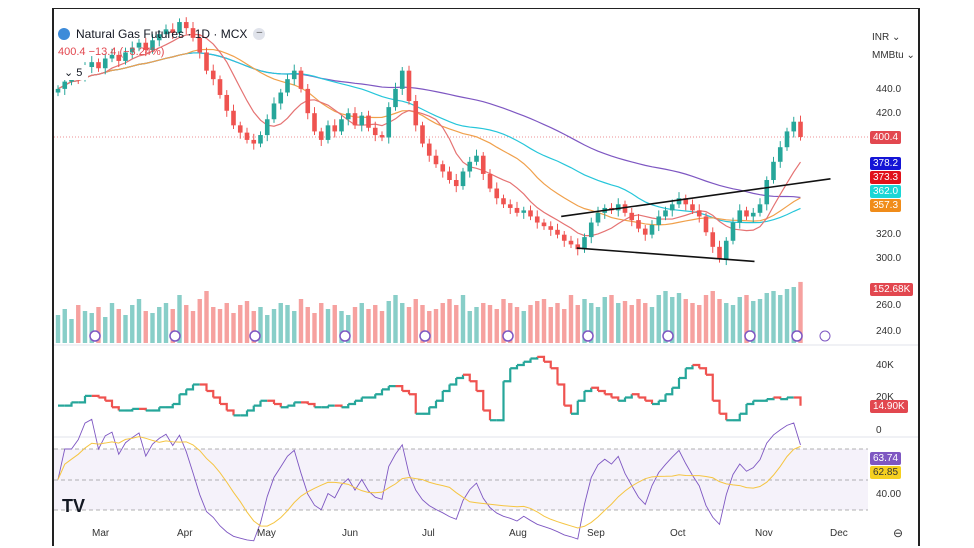 This screenshot has height=548, width=974. I want to click on settings-icon: ⊖, so click(898, 533).